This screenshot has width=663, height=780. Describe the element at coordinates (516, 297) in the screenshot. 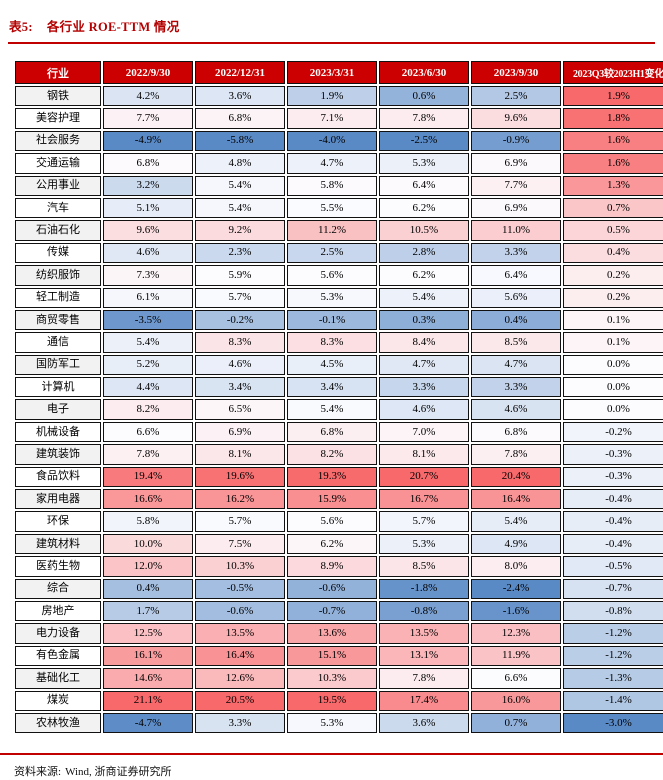

I see `roe-value-cell: 5.6%` at that location.